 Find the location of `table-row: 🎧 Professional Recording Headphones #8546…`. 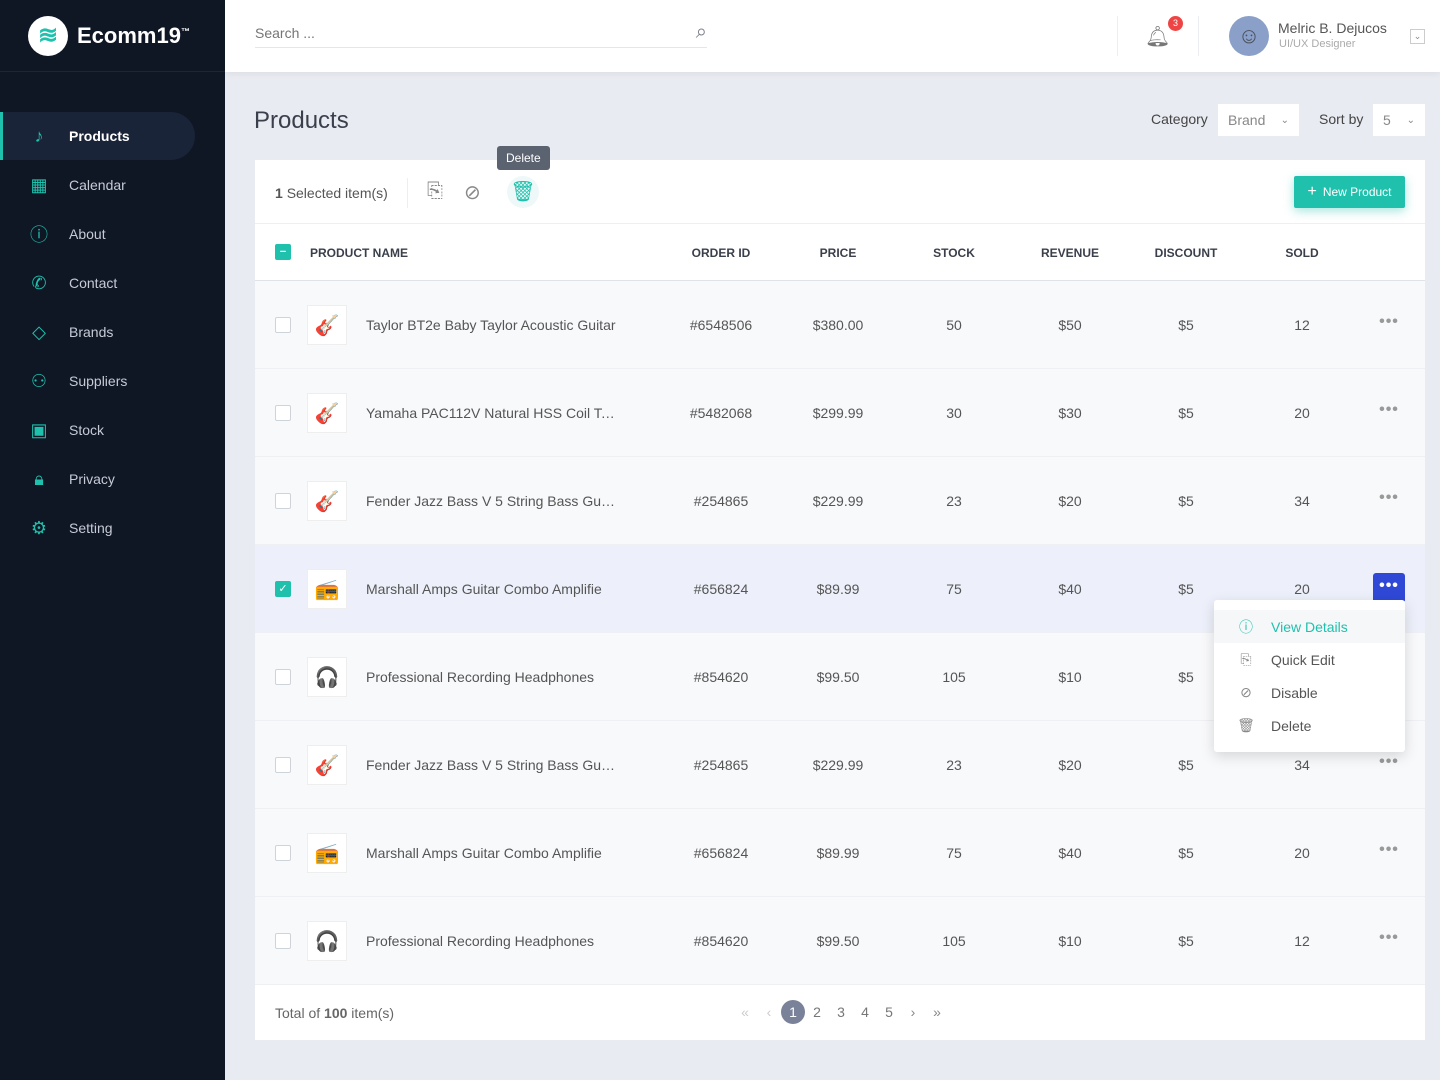

table-row: 🎧 Professional Recording Headphones #8546… is located at coordinates (840, 941).